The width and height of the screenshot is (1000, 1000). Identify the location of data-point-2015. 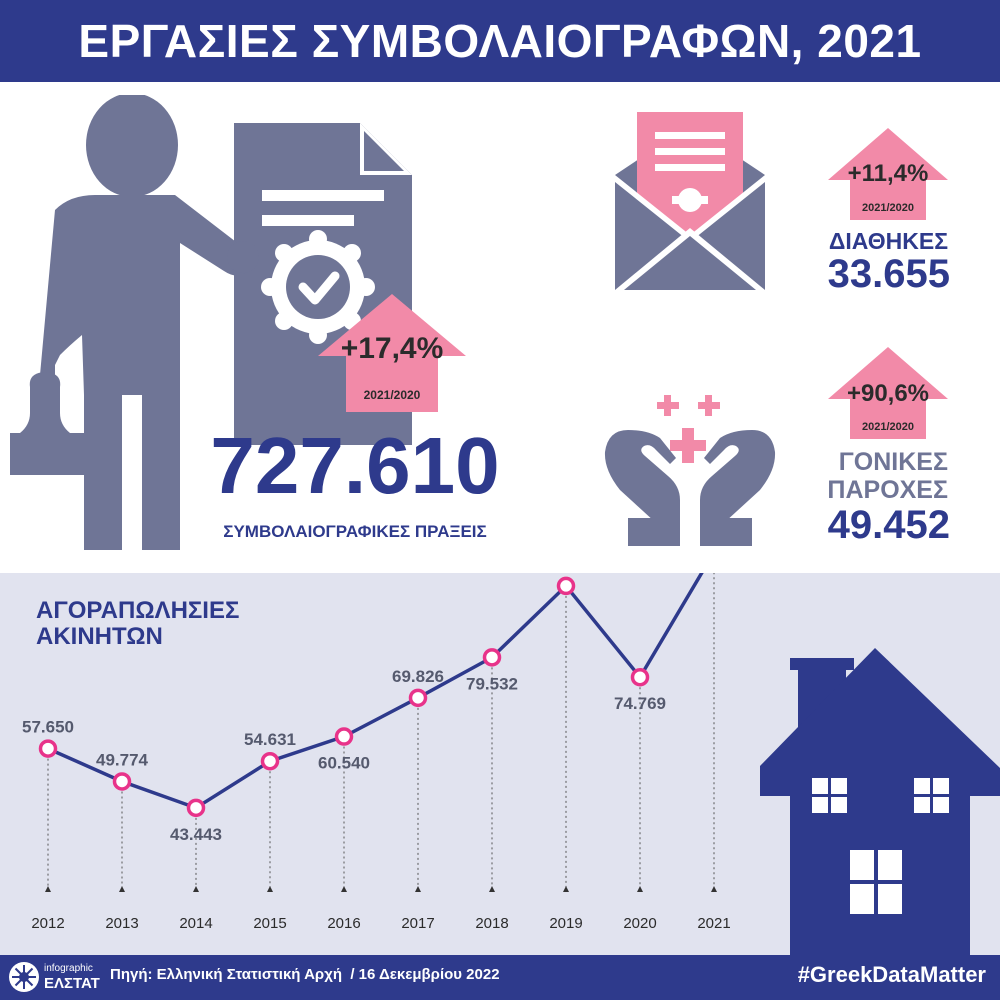
(270, 761).